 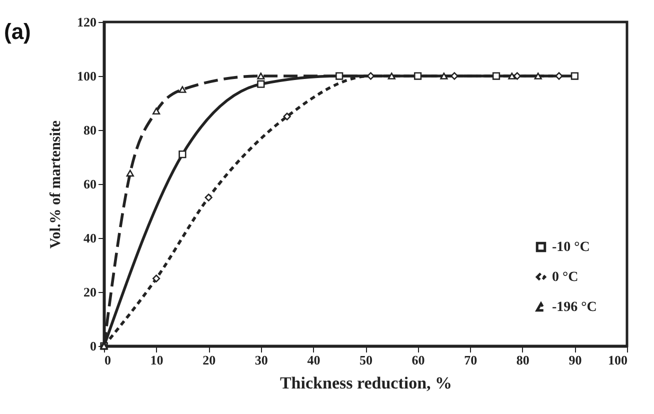 I want to click on x-tick-label: 100, so click(x=618, y=360).